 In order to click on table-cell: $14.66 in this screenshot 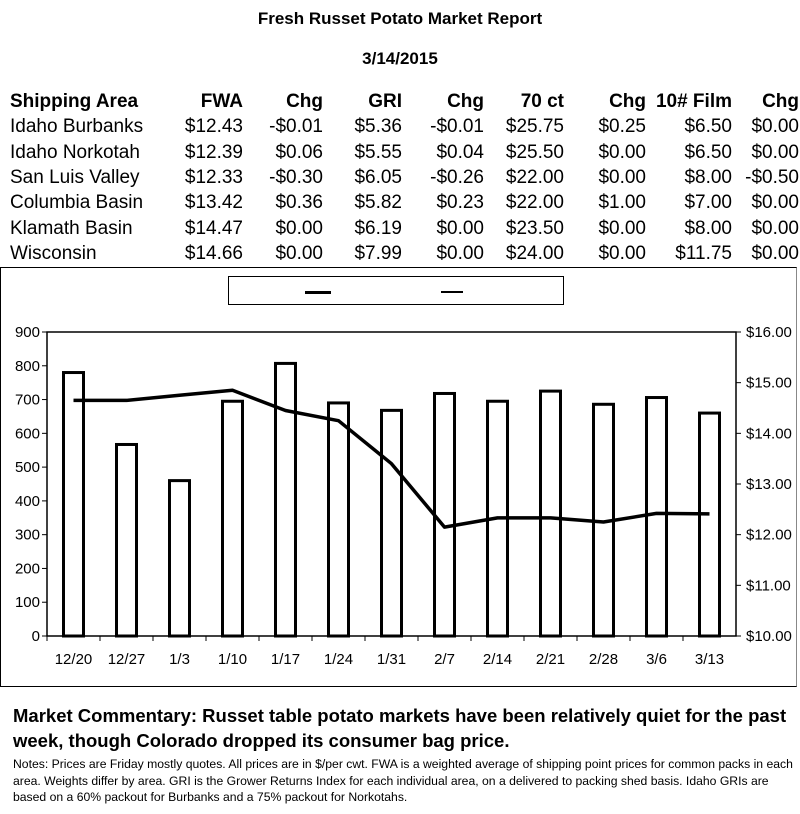, I will do `click(213, 253)`.